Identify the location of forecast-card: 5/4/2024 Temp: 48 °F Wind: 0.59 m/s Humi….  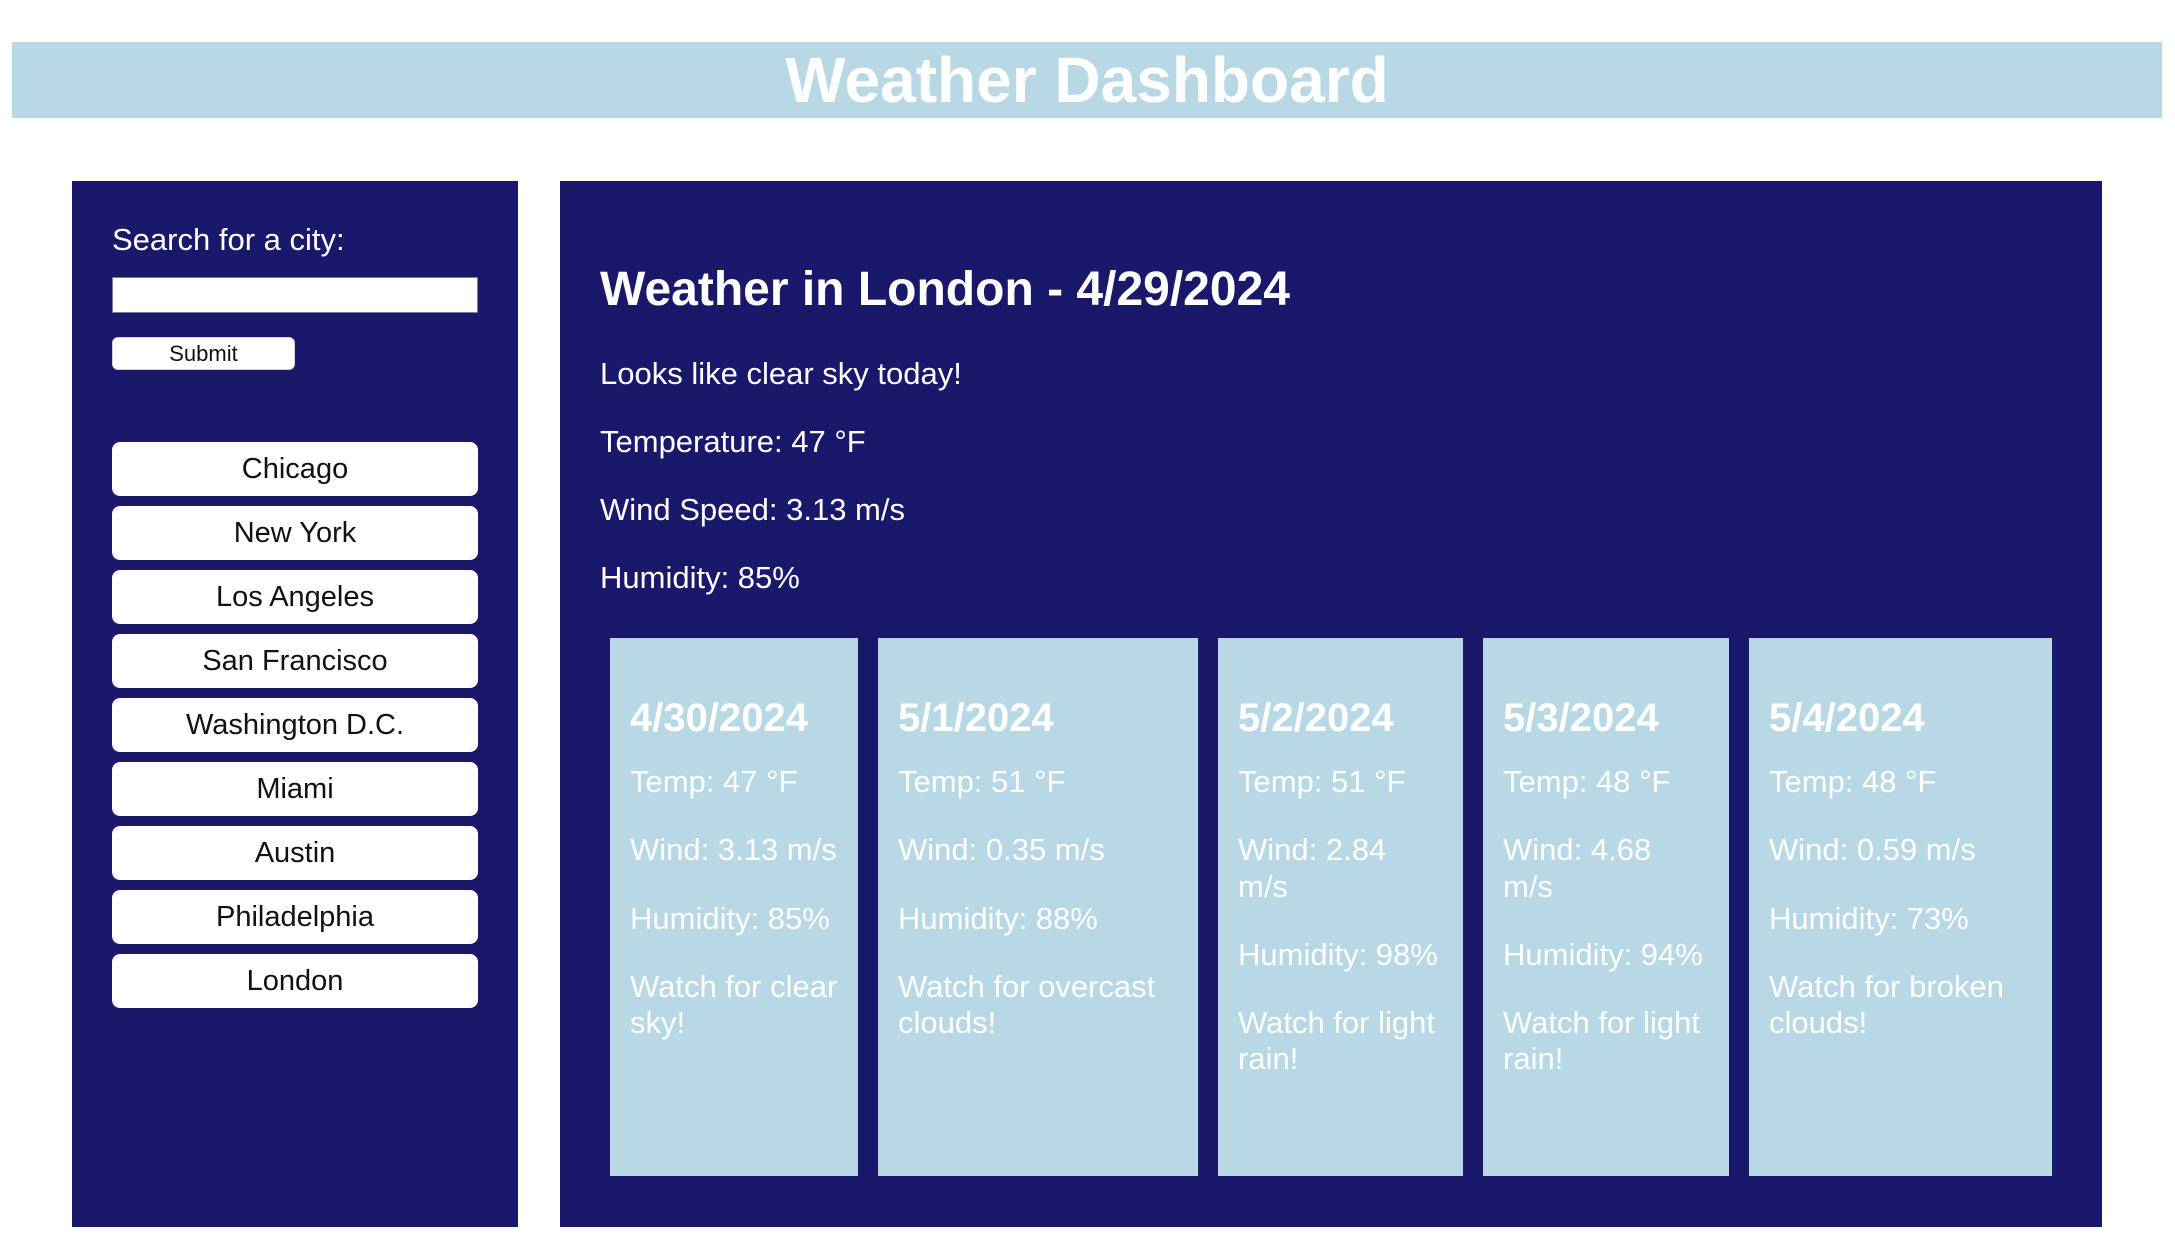
(1900, 907).